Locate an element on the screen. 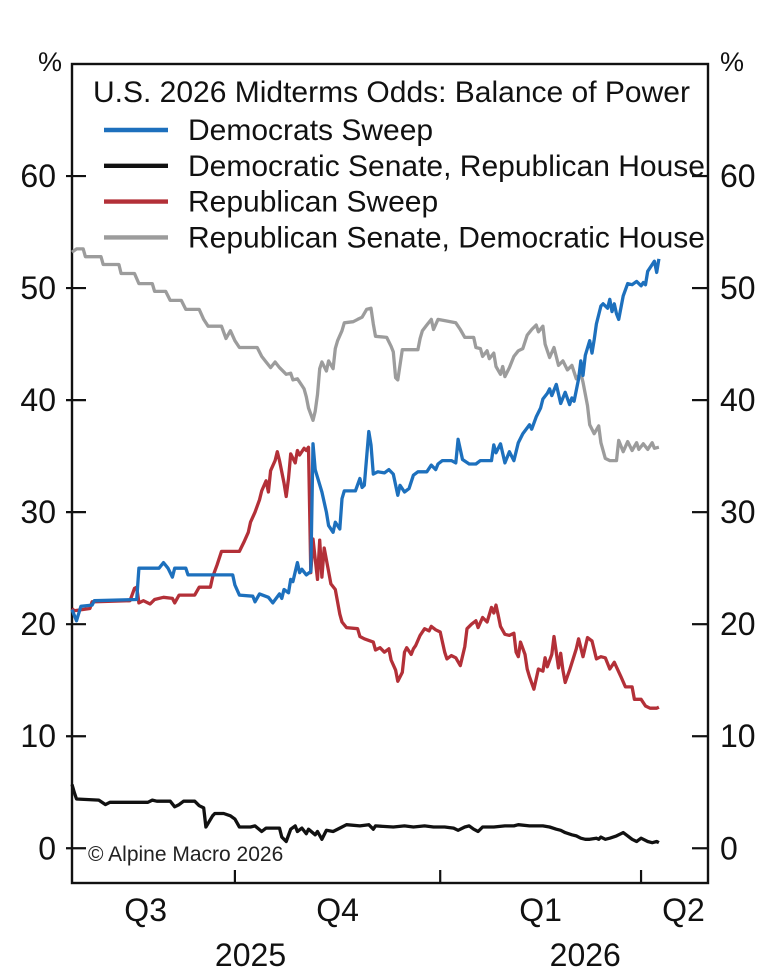  y-tick-label-left: 20 is located at coordinates (38, 624).